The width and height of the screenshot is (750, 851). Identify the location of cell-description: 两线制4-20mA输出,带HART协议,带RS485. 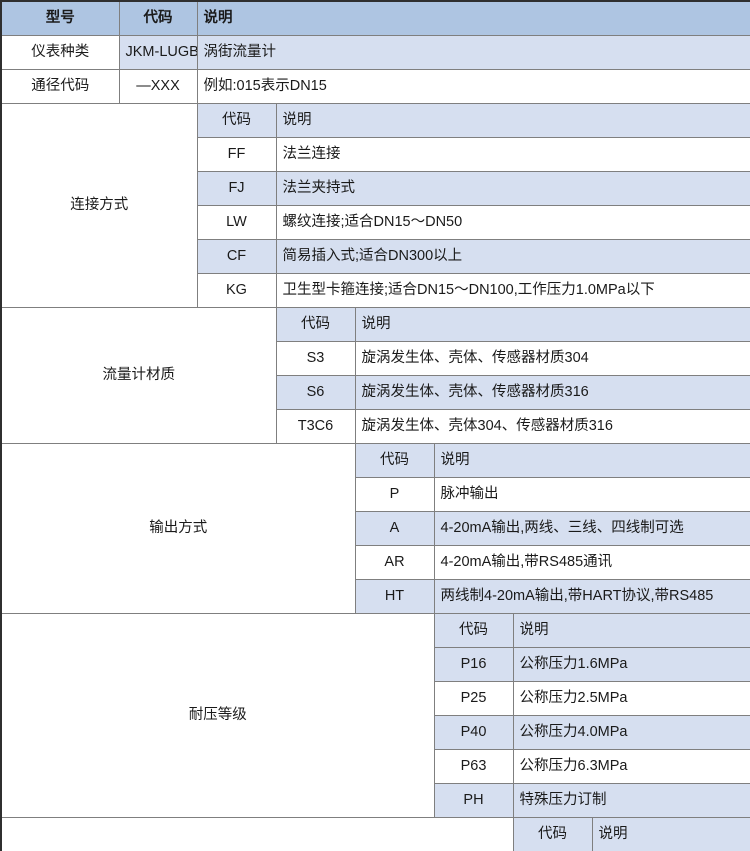
(591, 596).